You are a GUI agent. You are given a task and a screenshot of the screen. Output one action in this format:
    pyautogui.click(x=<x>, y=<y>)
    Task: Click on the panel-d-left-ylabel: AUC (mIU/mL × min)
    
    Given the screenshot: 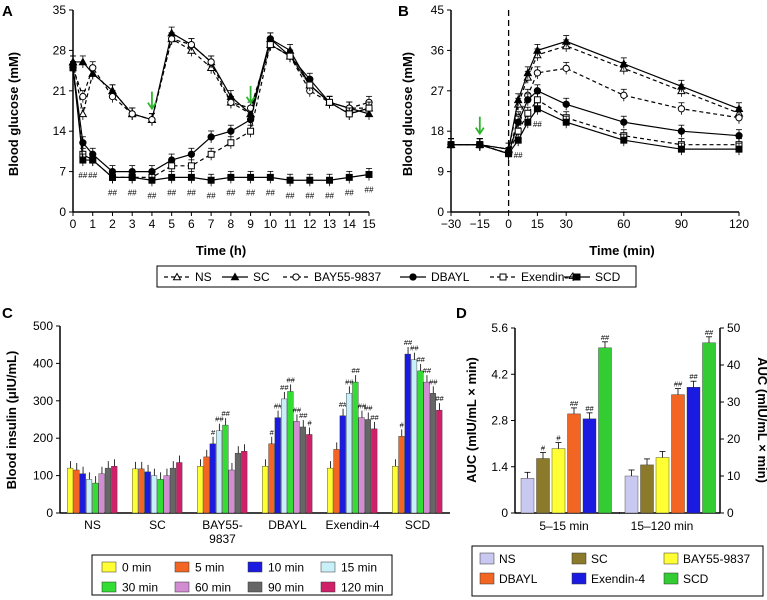 What is the action you would take?
    pyautogui.click(x=471, y=420)
    